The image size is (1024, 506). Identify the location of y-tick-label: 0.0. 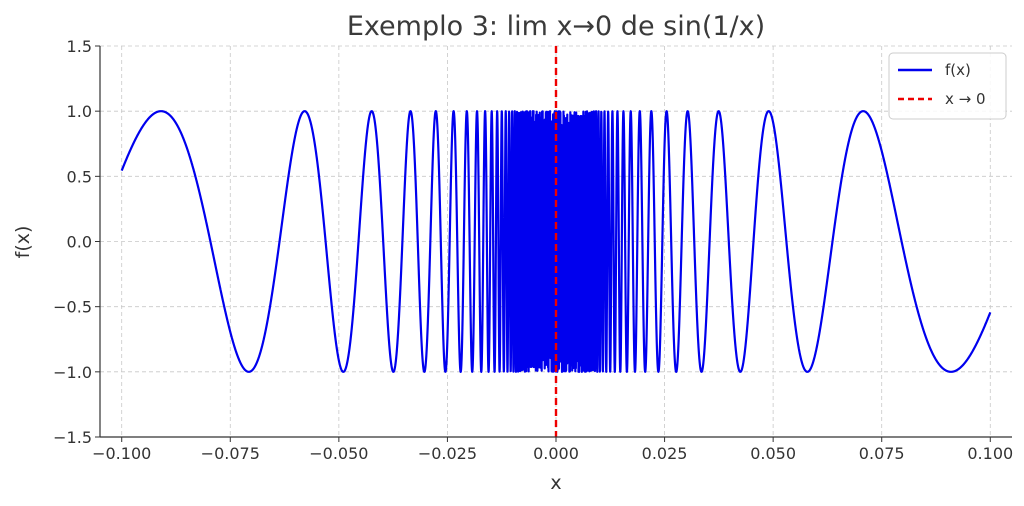
(79, 242).